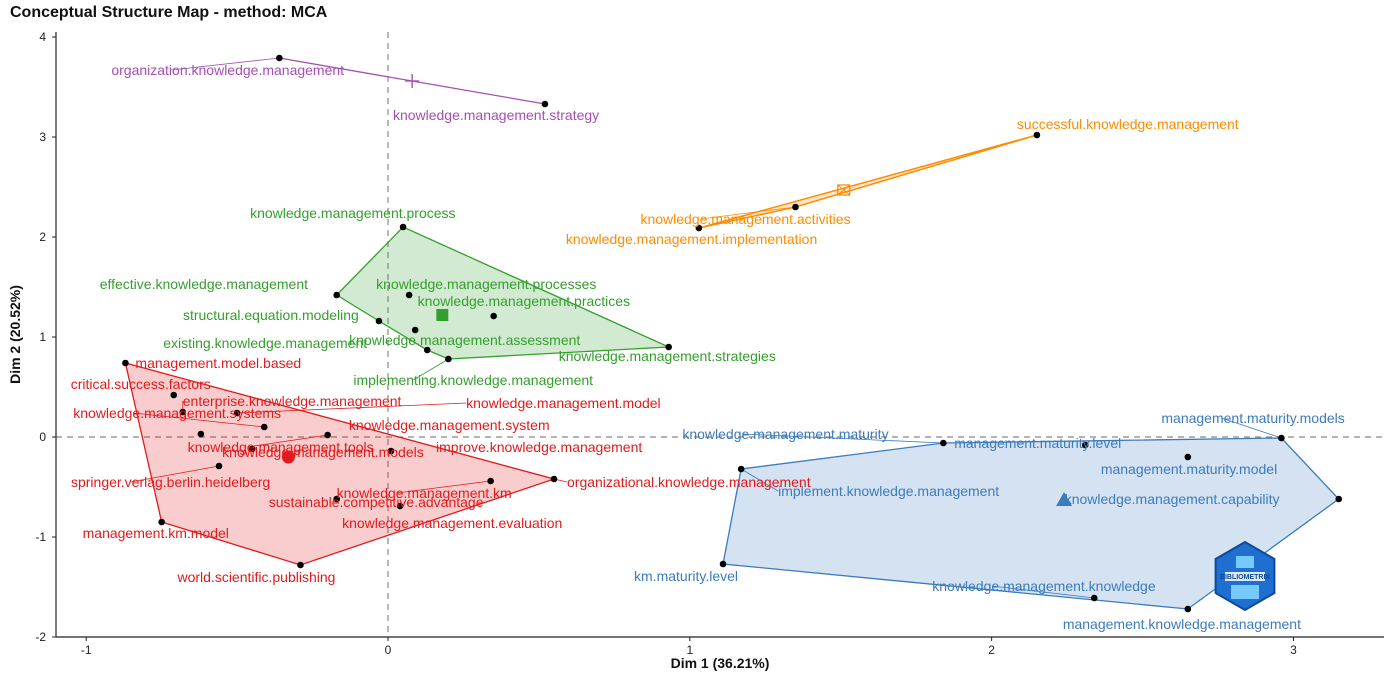  Describe the element at coordinates (1037, 443) in the screenshot. I see `point-label: management.maturity.level` at that location.